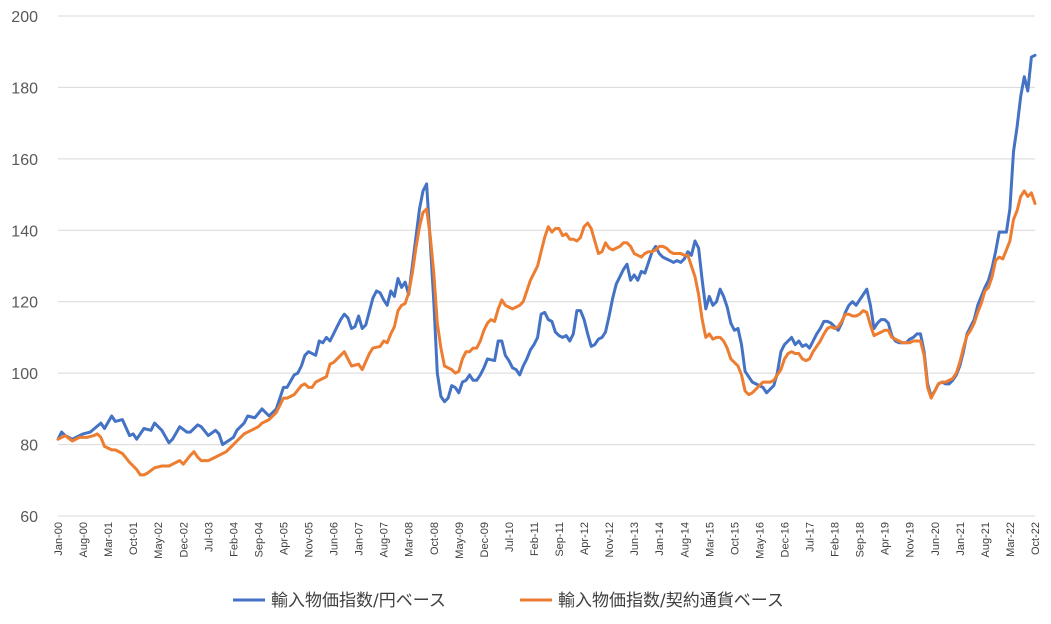 The height and width of the screenshot is (624, 1051). What do you see at coordinates (385, 539) in the screenshot?
I see `x-tick-label: Aug-07` at bounding box center [385, 539].